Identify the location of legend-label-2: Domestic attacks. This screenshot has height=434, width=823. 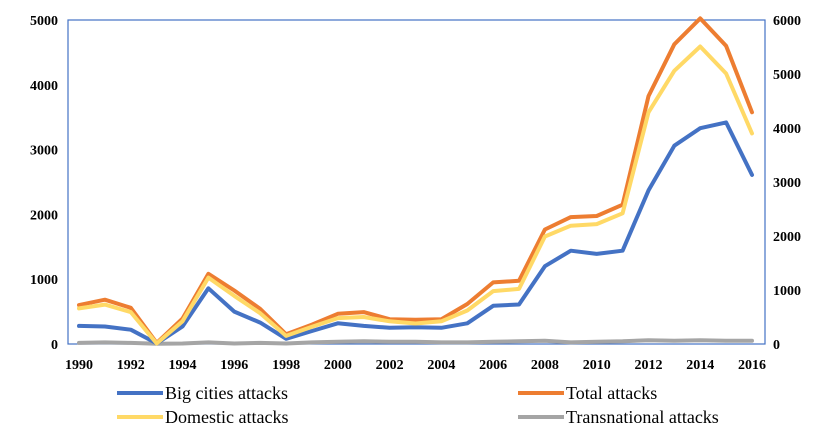
(226, 417).